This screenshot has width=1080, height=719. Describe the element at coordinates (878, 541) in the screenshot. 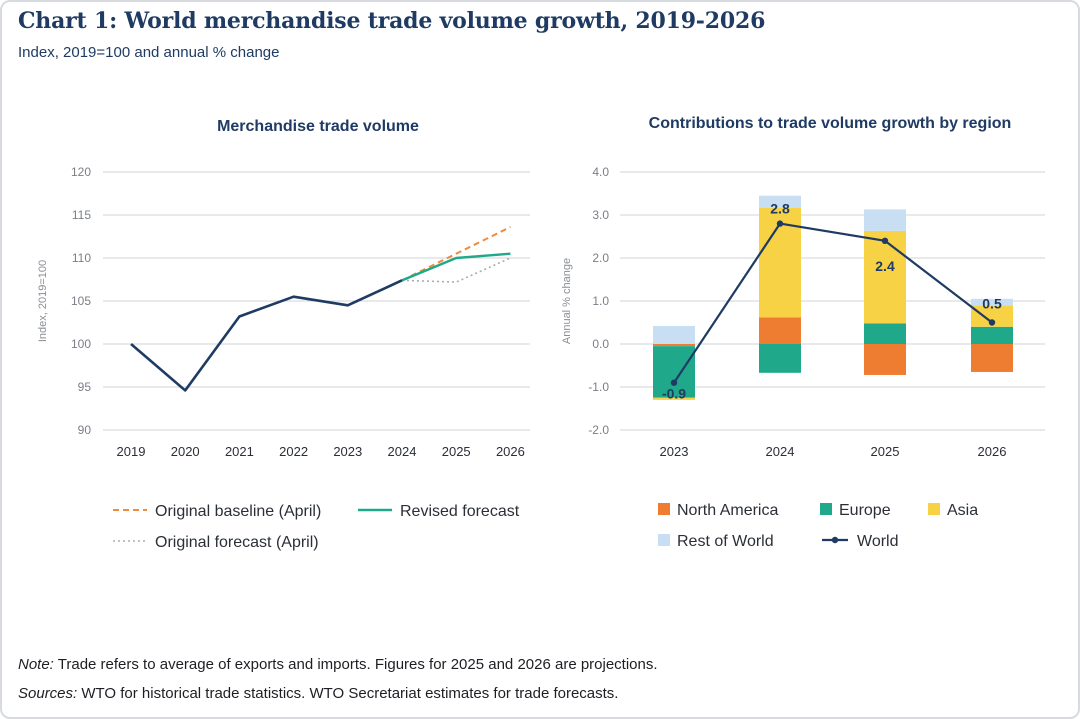

I see `legend-label: World` at that location.